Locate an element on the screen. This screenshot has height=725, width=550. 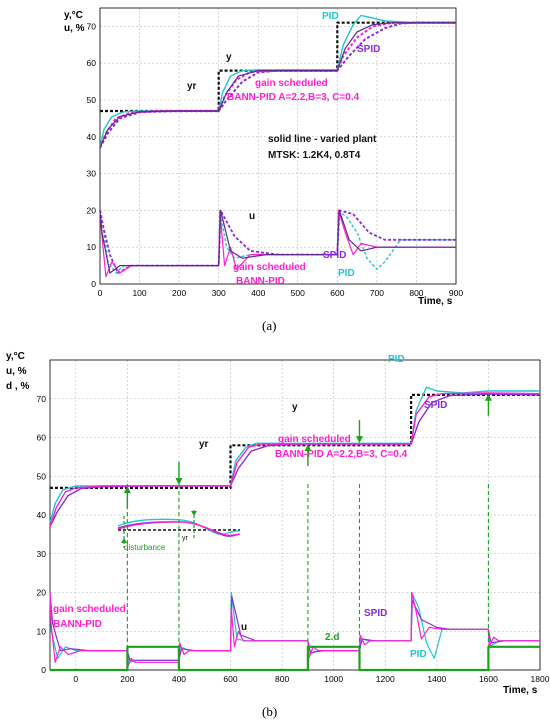
label-spid: SPID is located at coordinates (368, 49).